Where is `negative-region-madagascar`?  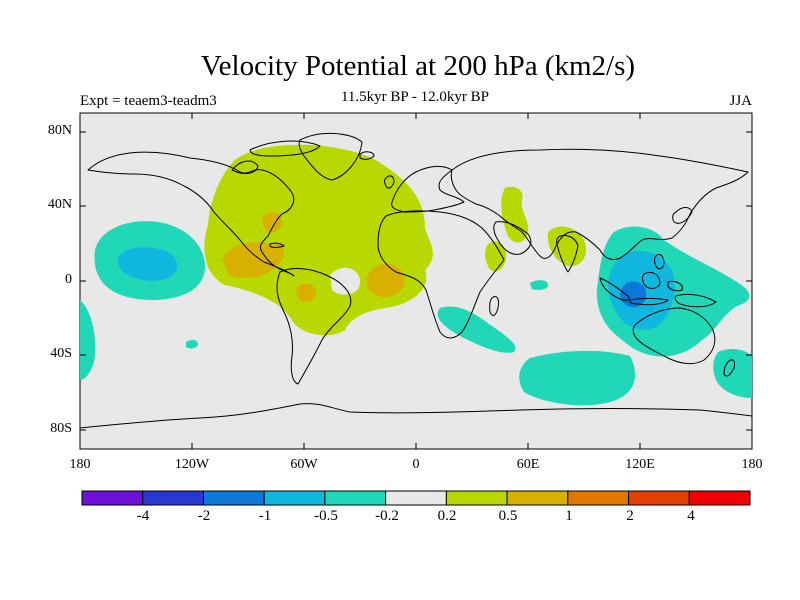 negative-region-madagascar is located at coordinates (539, 285).